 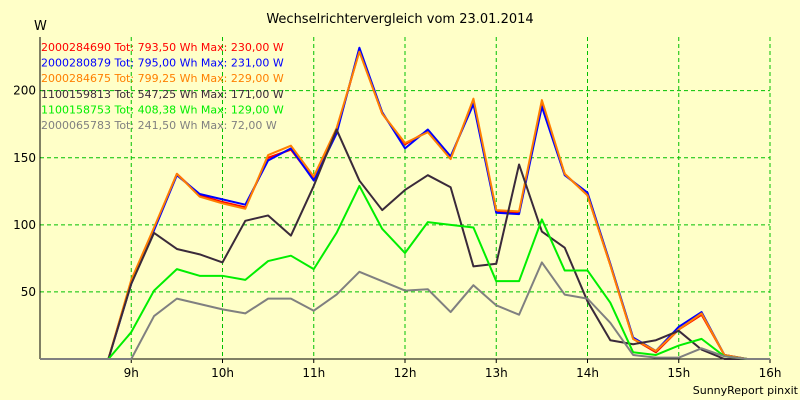 I want to click on x-tick-label: 15h, so click(x=678, y=373).